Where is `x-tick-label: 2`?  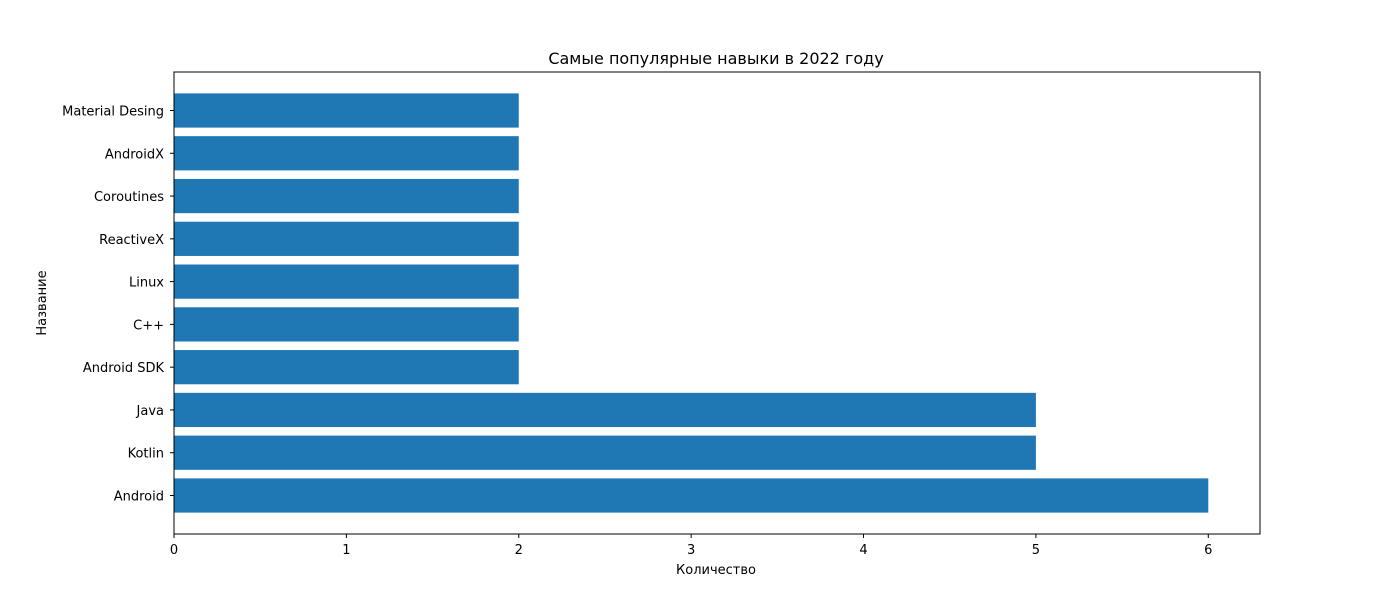
x-tick-label: 2 is located at coordinates (519, 550).